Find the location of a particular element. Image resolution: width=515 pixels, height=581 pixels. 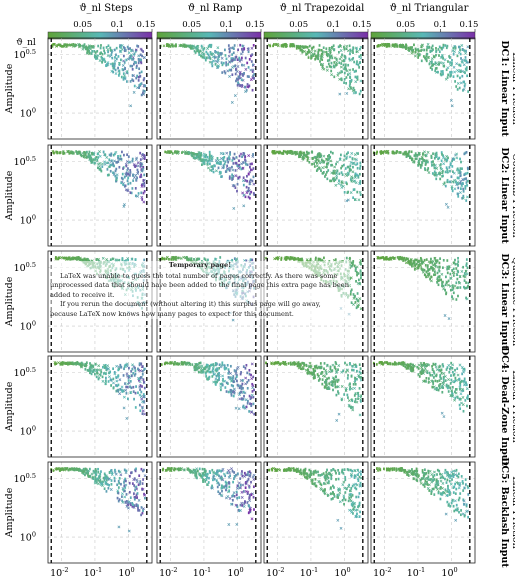

y-tick-exponent: 0.5 is located at coordinates (31, 370).